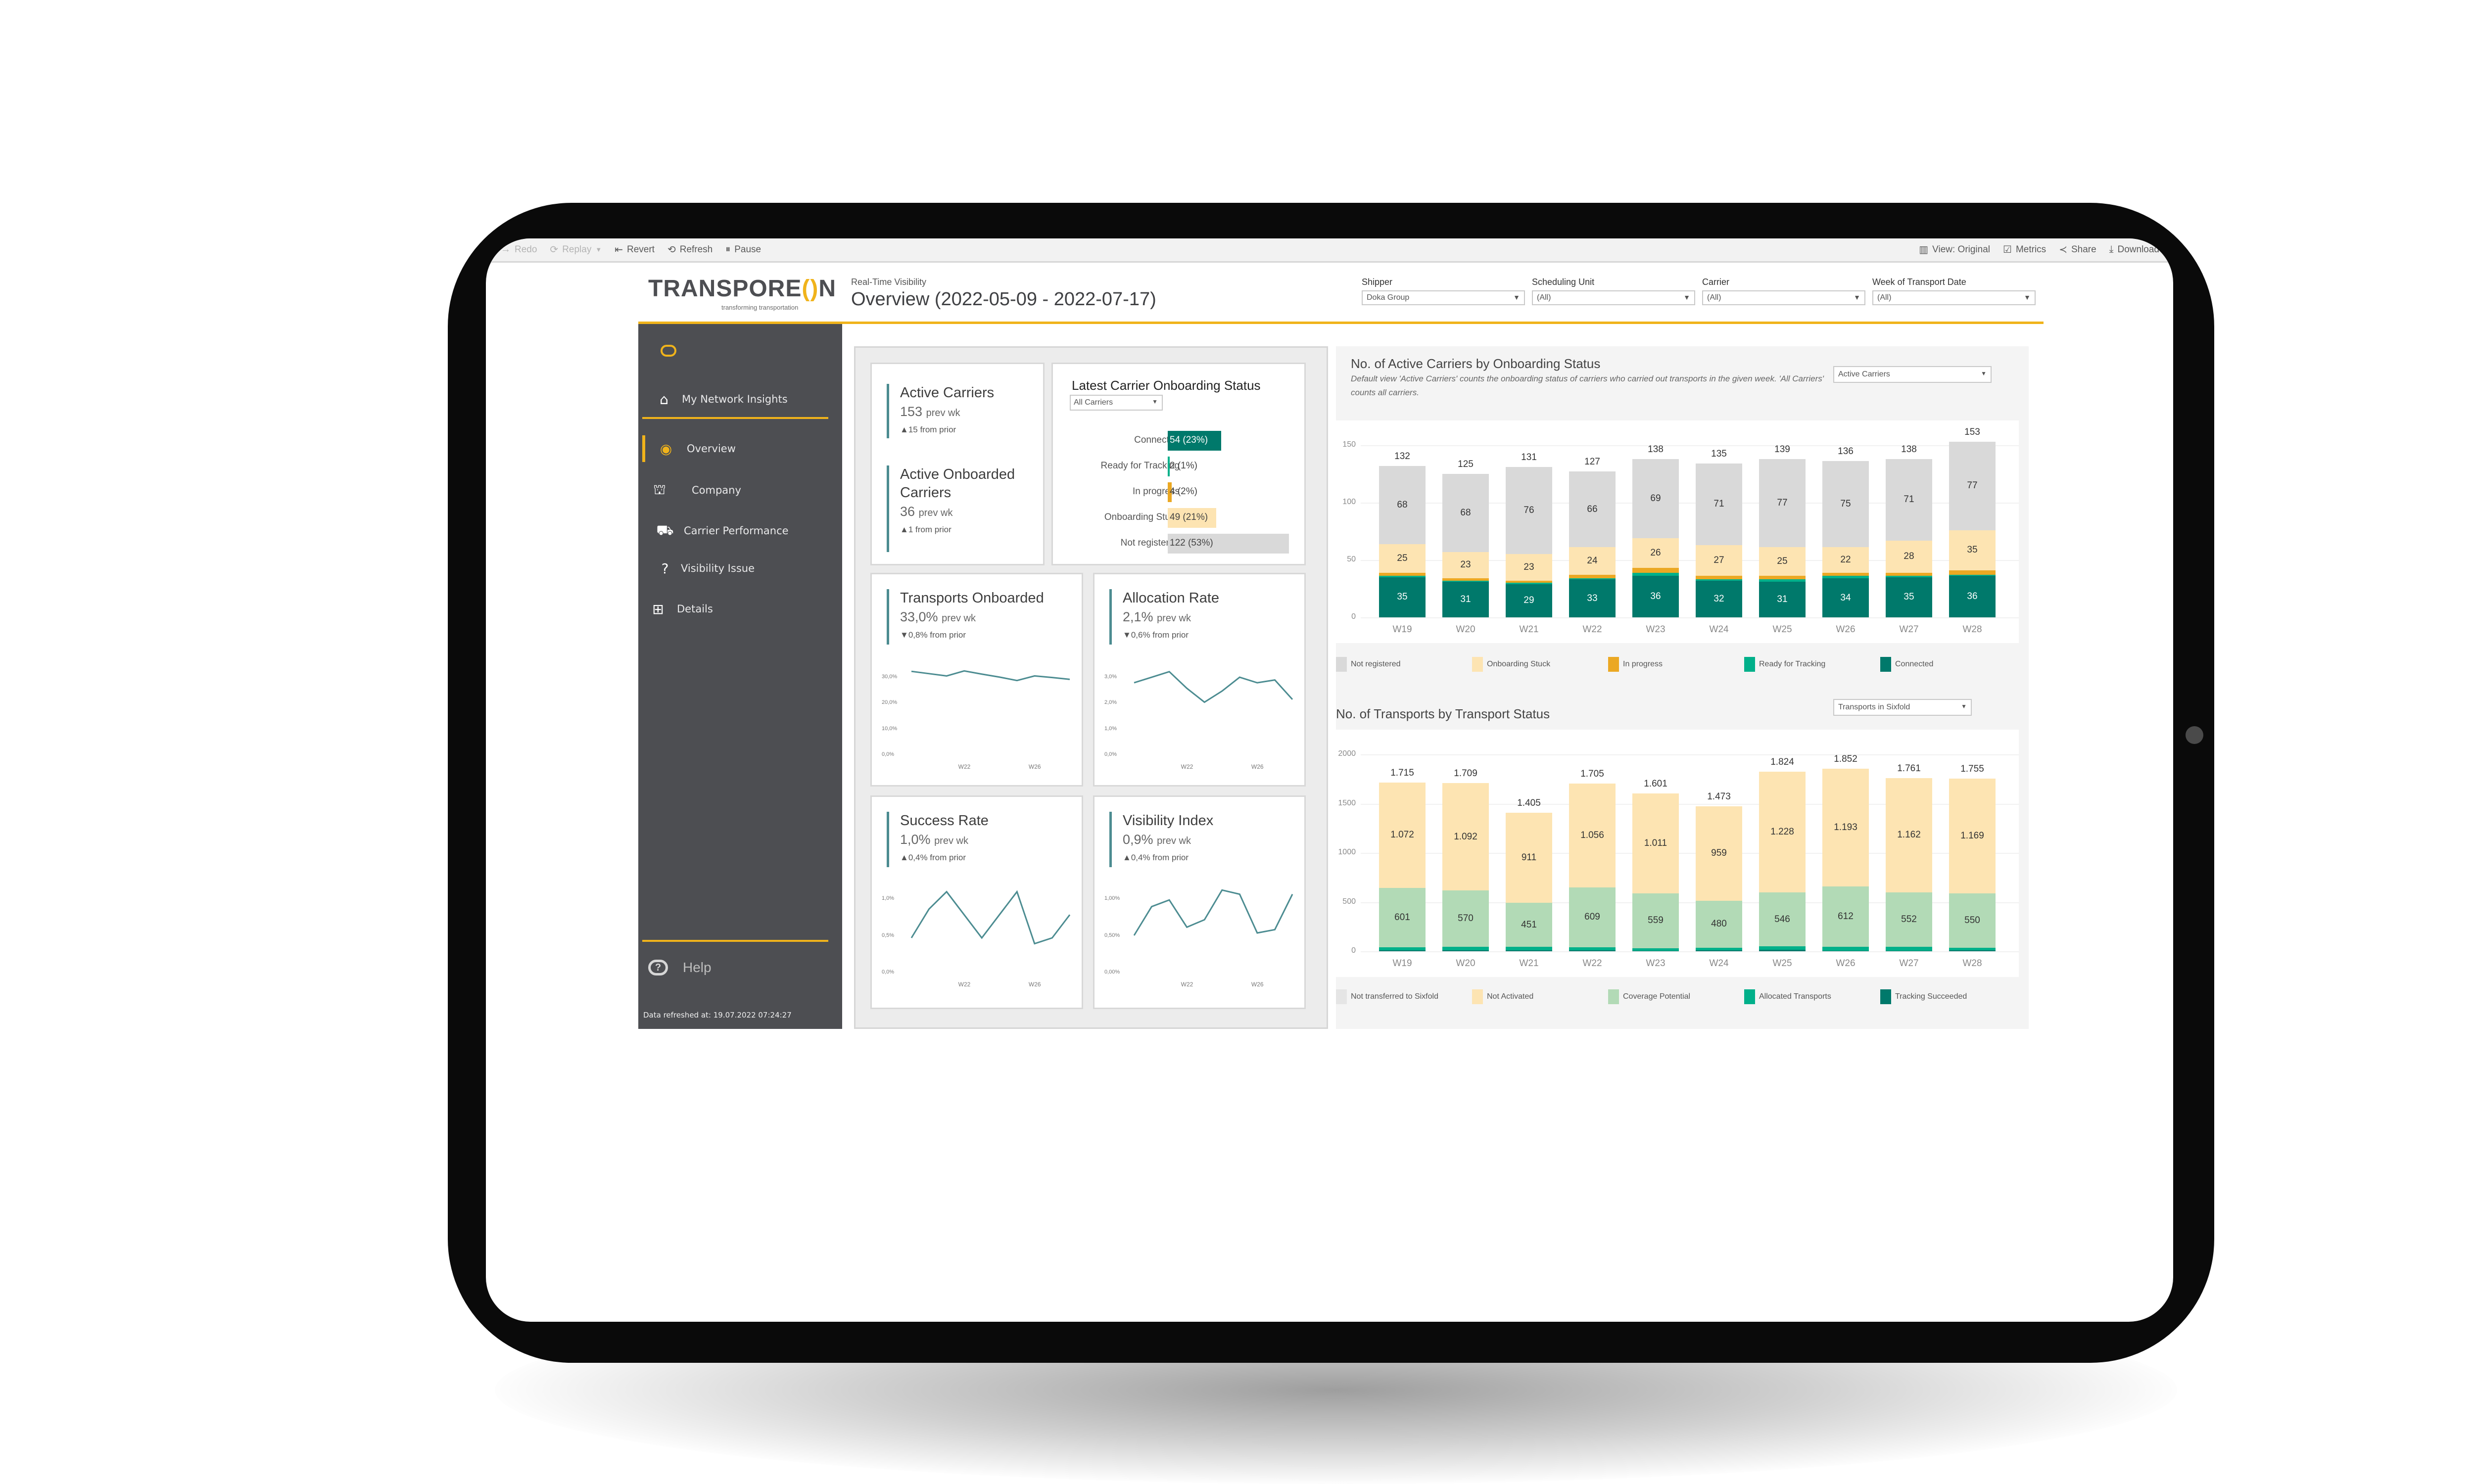 This screenshot has width=2474, height=1484. I want to click on help-button: ? Help, so click(680, 967).